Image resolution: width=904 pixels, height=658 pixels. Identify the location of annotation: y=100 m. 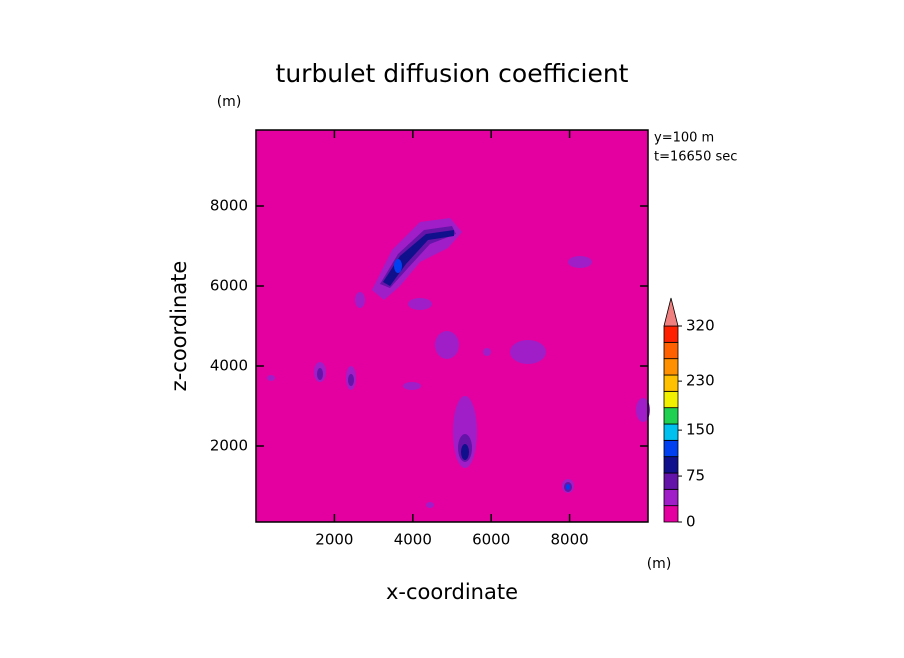
(684, 138).